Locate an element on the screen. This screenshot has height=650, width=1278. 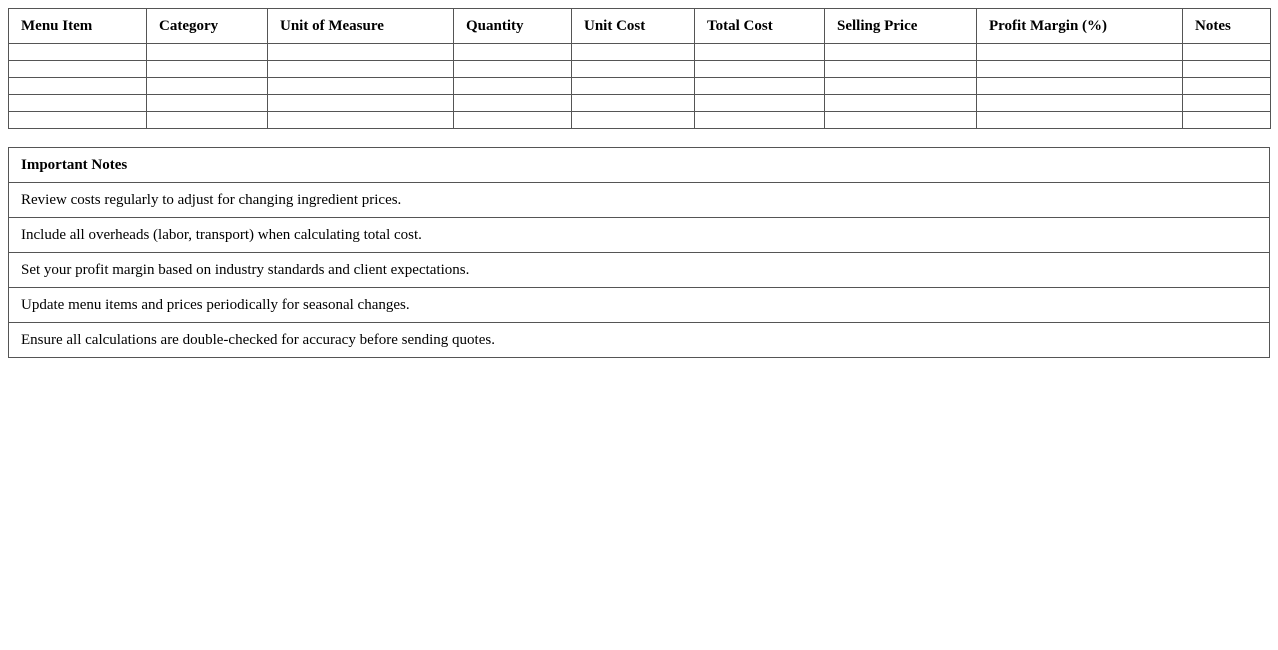
header-notes: Notes is located at coordinates (1226, 26).